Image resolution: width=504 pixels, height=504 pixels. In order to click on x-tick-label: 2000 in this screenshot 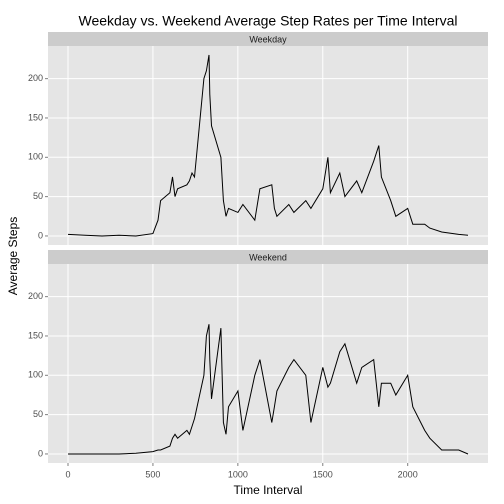, I will do `click(408, 474)`.